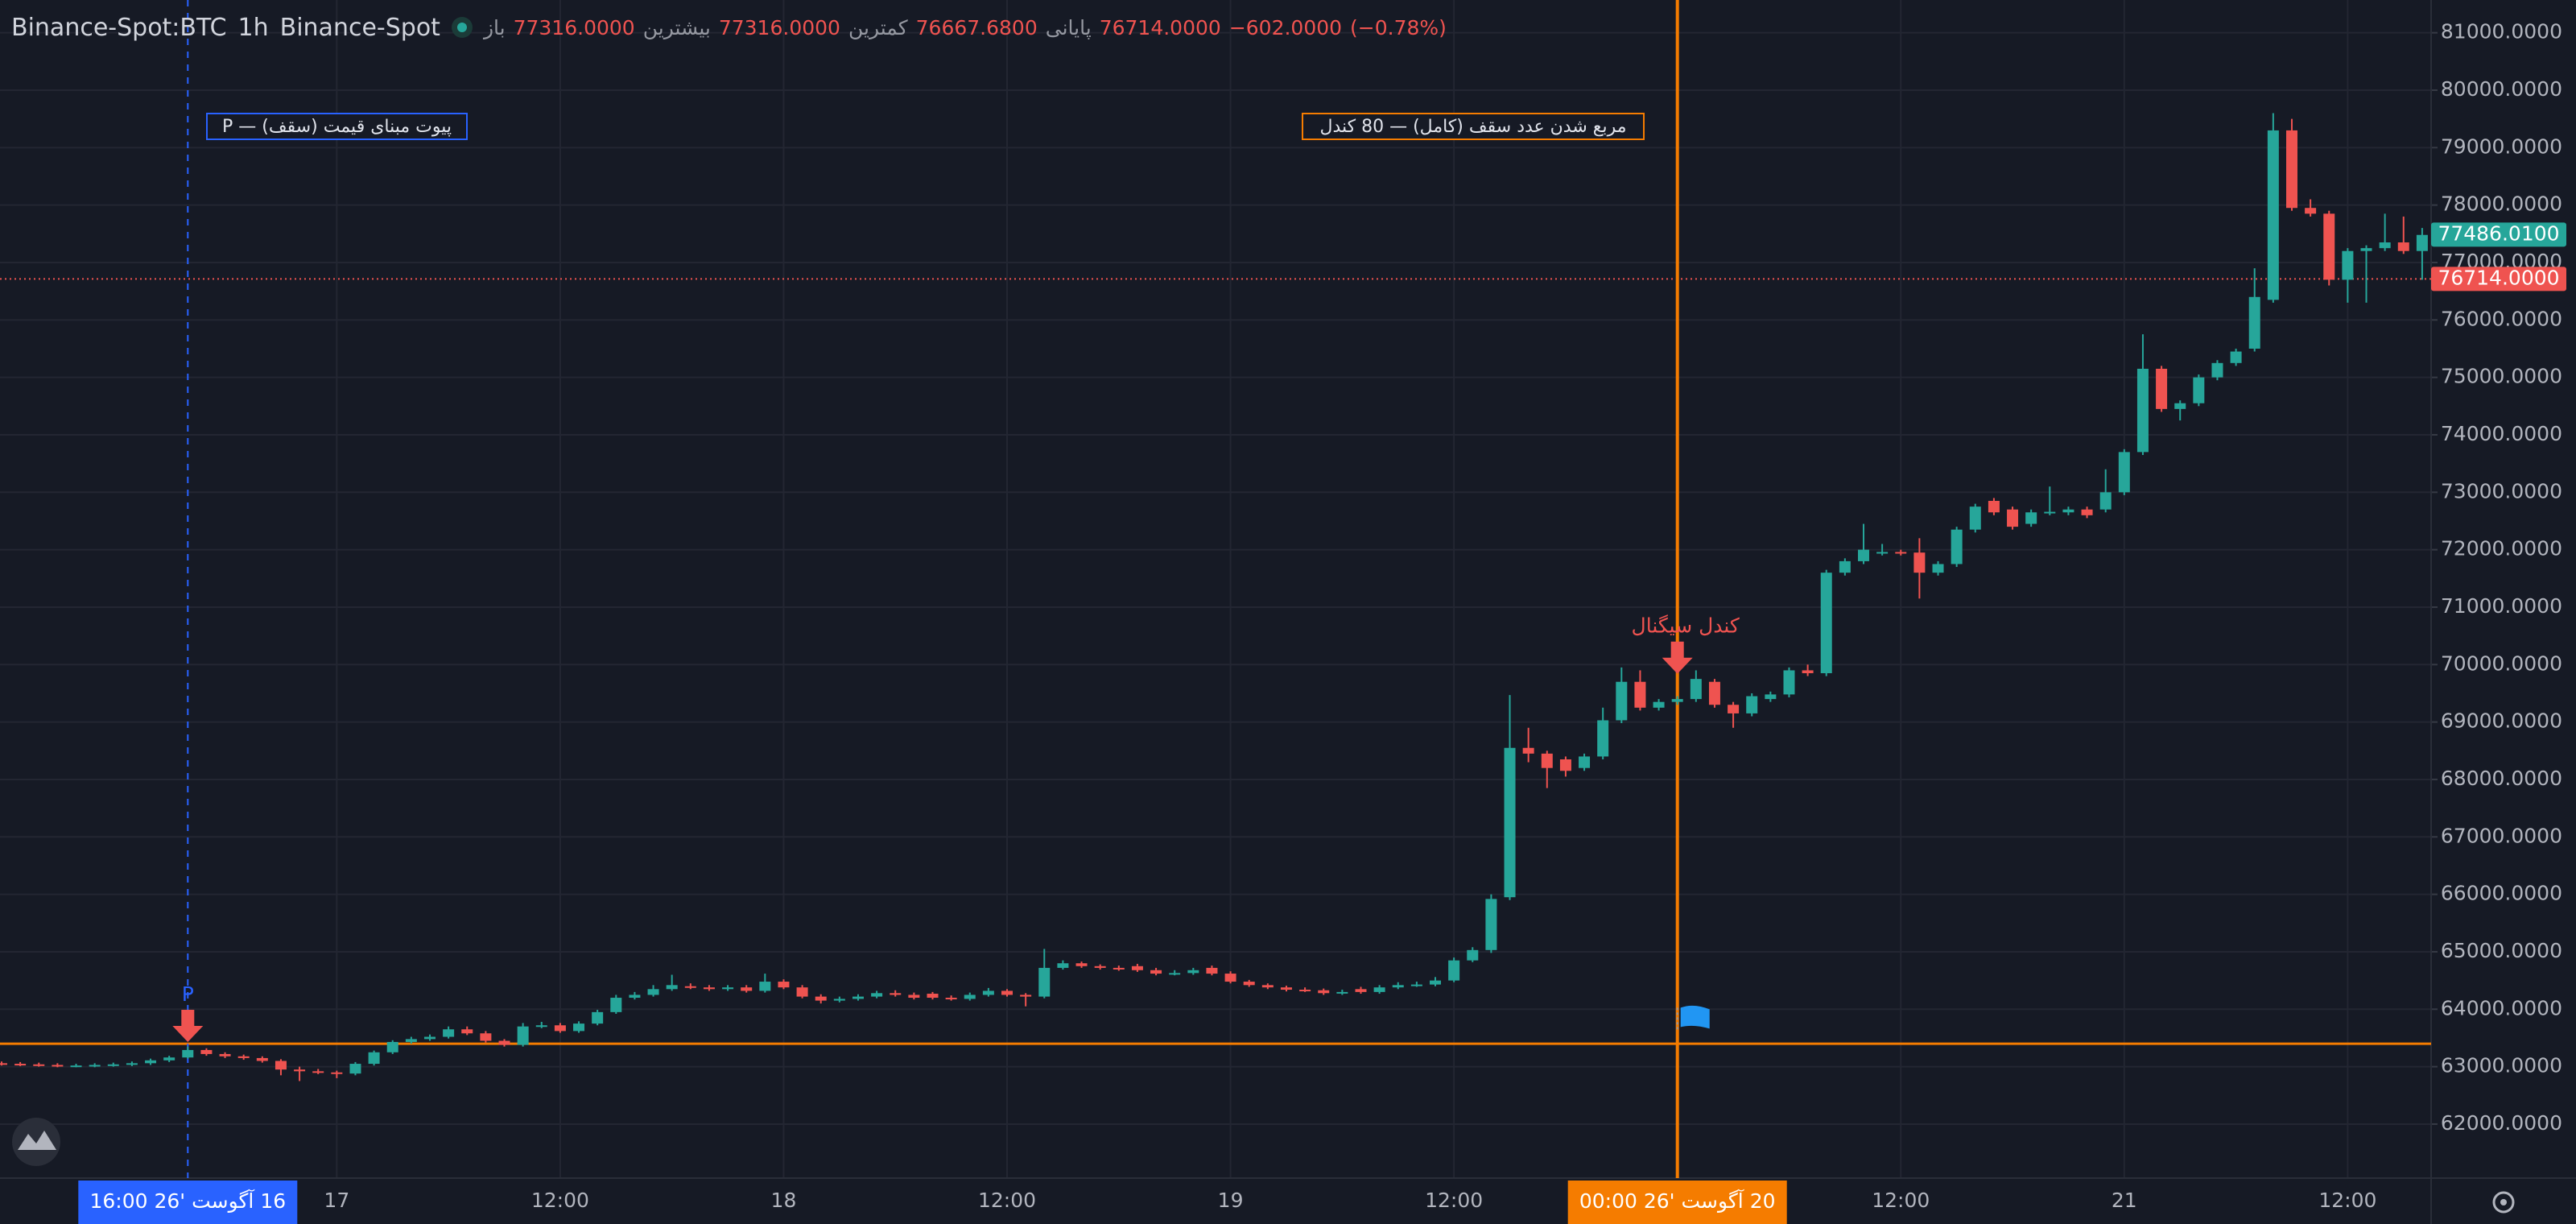  Describe the element at coordinates (119, 27) in the screenshot. I see `symbol: Binance-Spot:BTC` at that location.